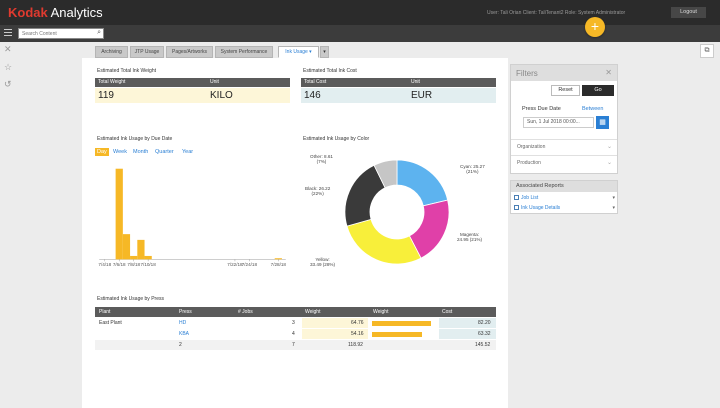  What do you see at coordinates (318, 191) in the screenshot?
I see `pie-label-black: Black: 26.22 (22%)` at bounding box center [318, 191].